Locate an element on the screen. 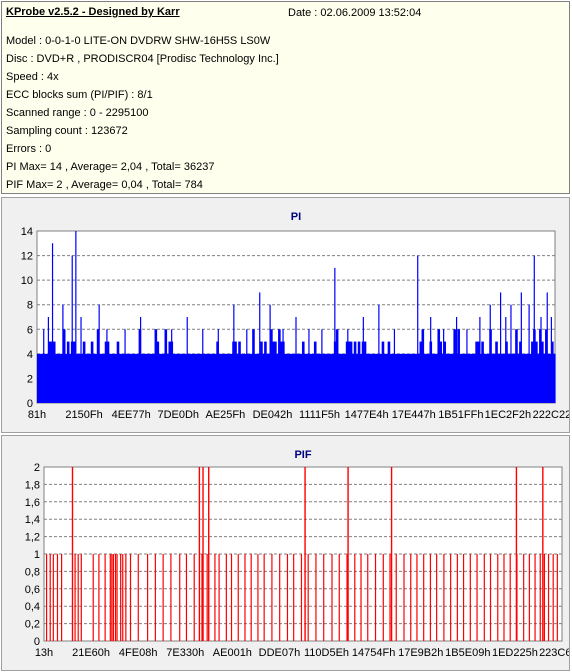 The width and height of the screenshot is (572, 672). pi-x-tick: 1EC2F2h is located at coordinates (508, 415).